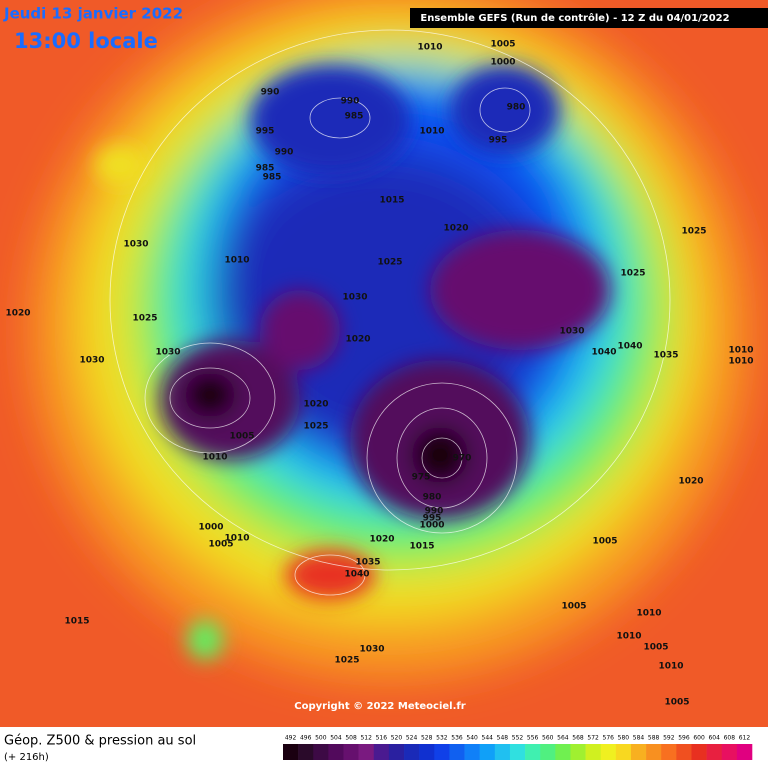 The height and width of the screenshot is (772, 768). Describe the element at coordinates (462, 459) in the screenshot. I see `isobar-label: 970` at that location.